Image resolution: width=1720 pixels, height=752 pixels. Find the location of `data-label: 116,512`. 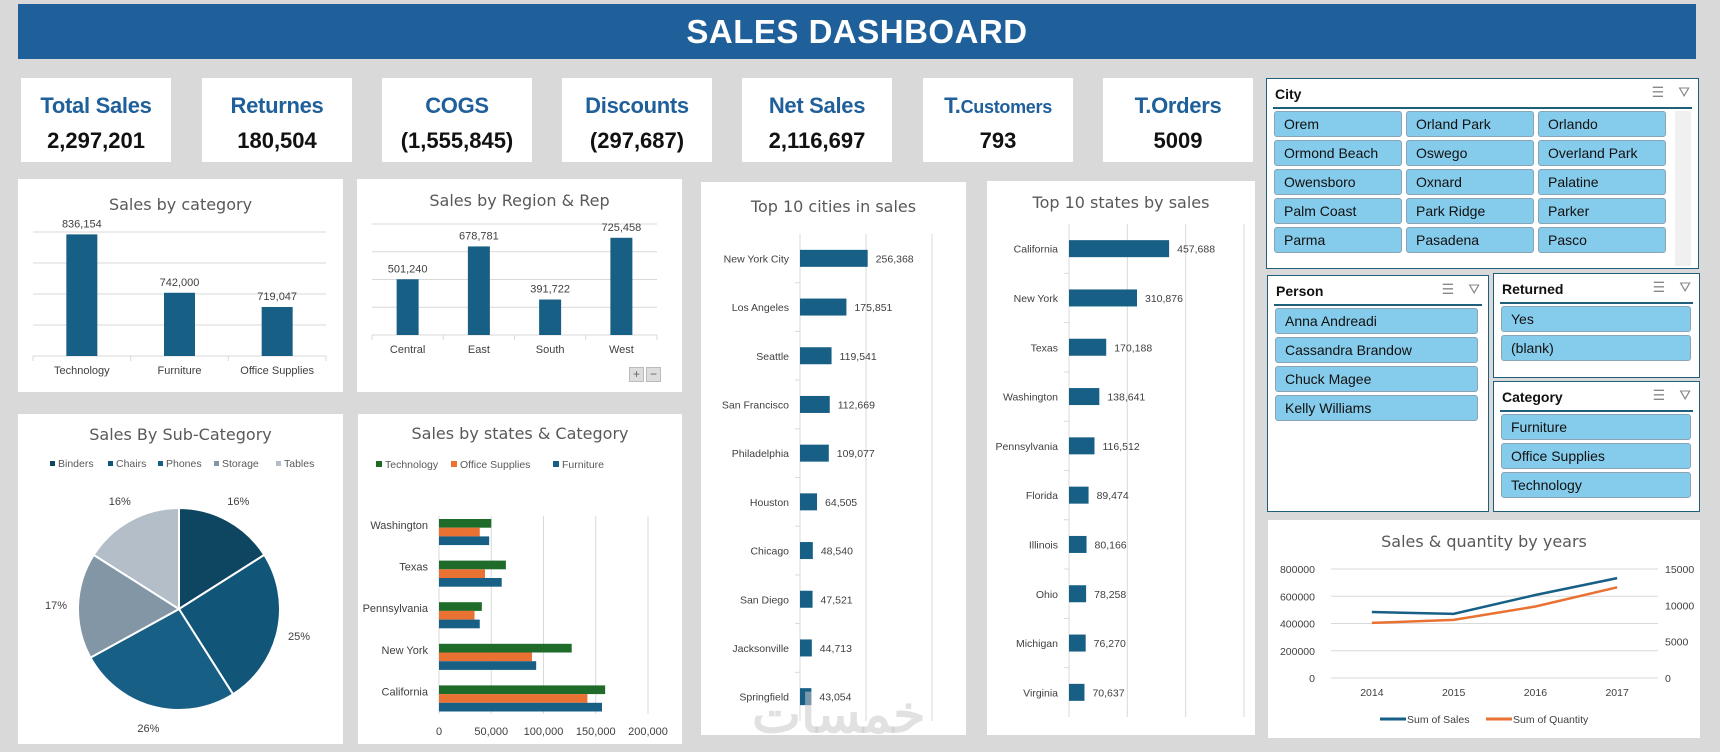

data-label: 116,512 is located at coordinates (1120, 447).